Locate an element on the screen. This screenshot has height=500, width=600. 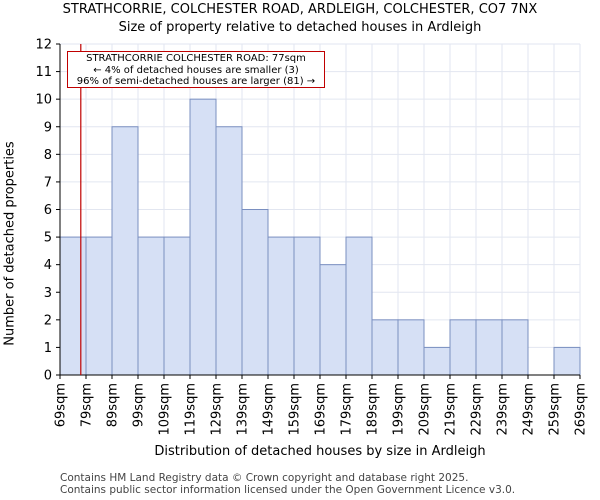
x-tick-label-69sqm: 69sqm is located at coordinates (61, 405).